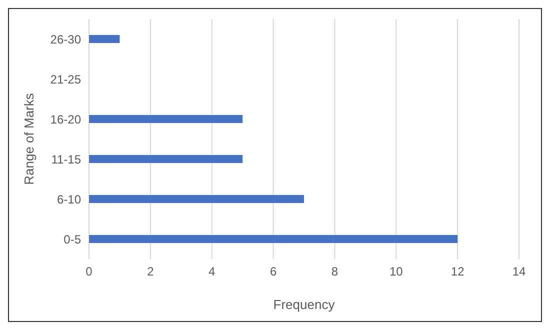 The image size is (550, 330). Describe the element at coordinates (69, 199) in the screenshot. I see `y-tick-label: 6-10` at that location.